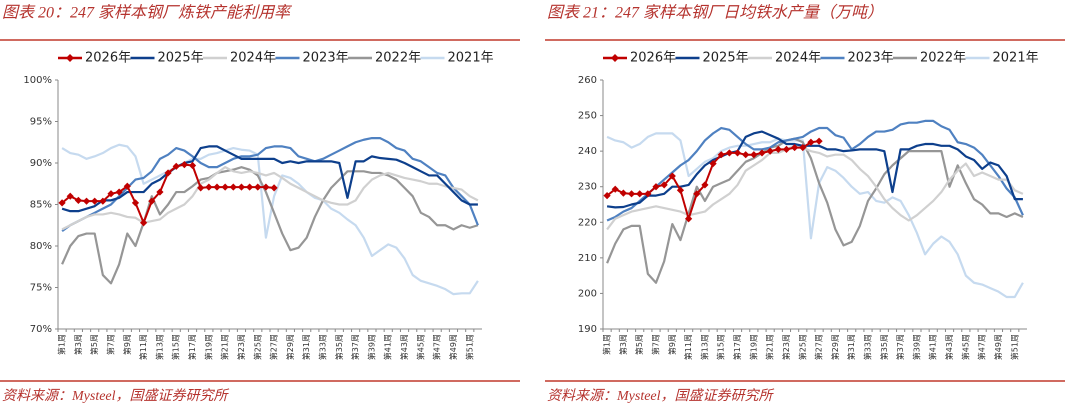 The height and width of the screenshot is (411, 1065). I want to click on x-tick-label: 第35周, so click(884, 347).